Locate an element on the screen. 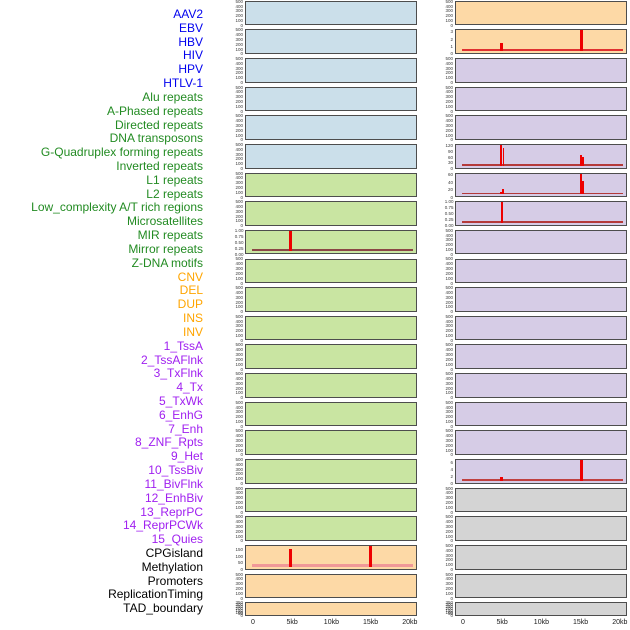  x-axis-tick-label: 5kb is located at coordinates (502, 622).